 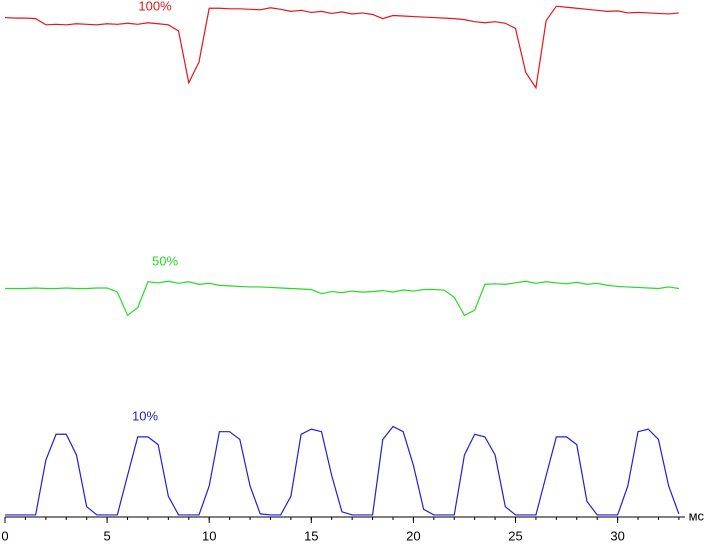 What do you see at coordinates (106, 535) in the screenshot?
I see `x-tick-label: 5` at bounding box center [106, 535].